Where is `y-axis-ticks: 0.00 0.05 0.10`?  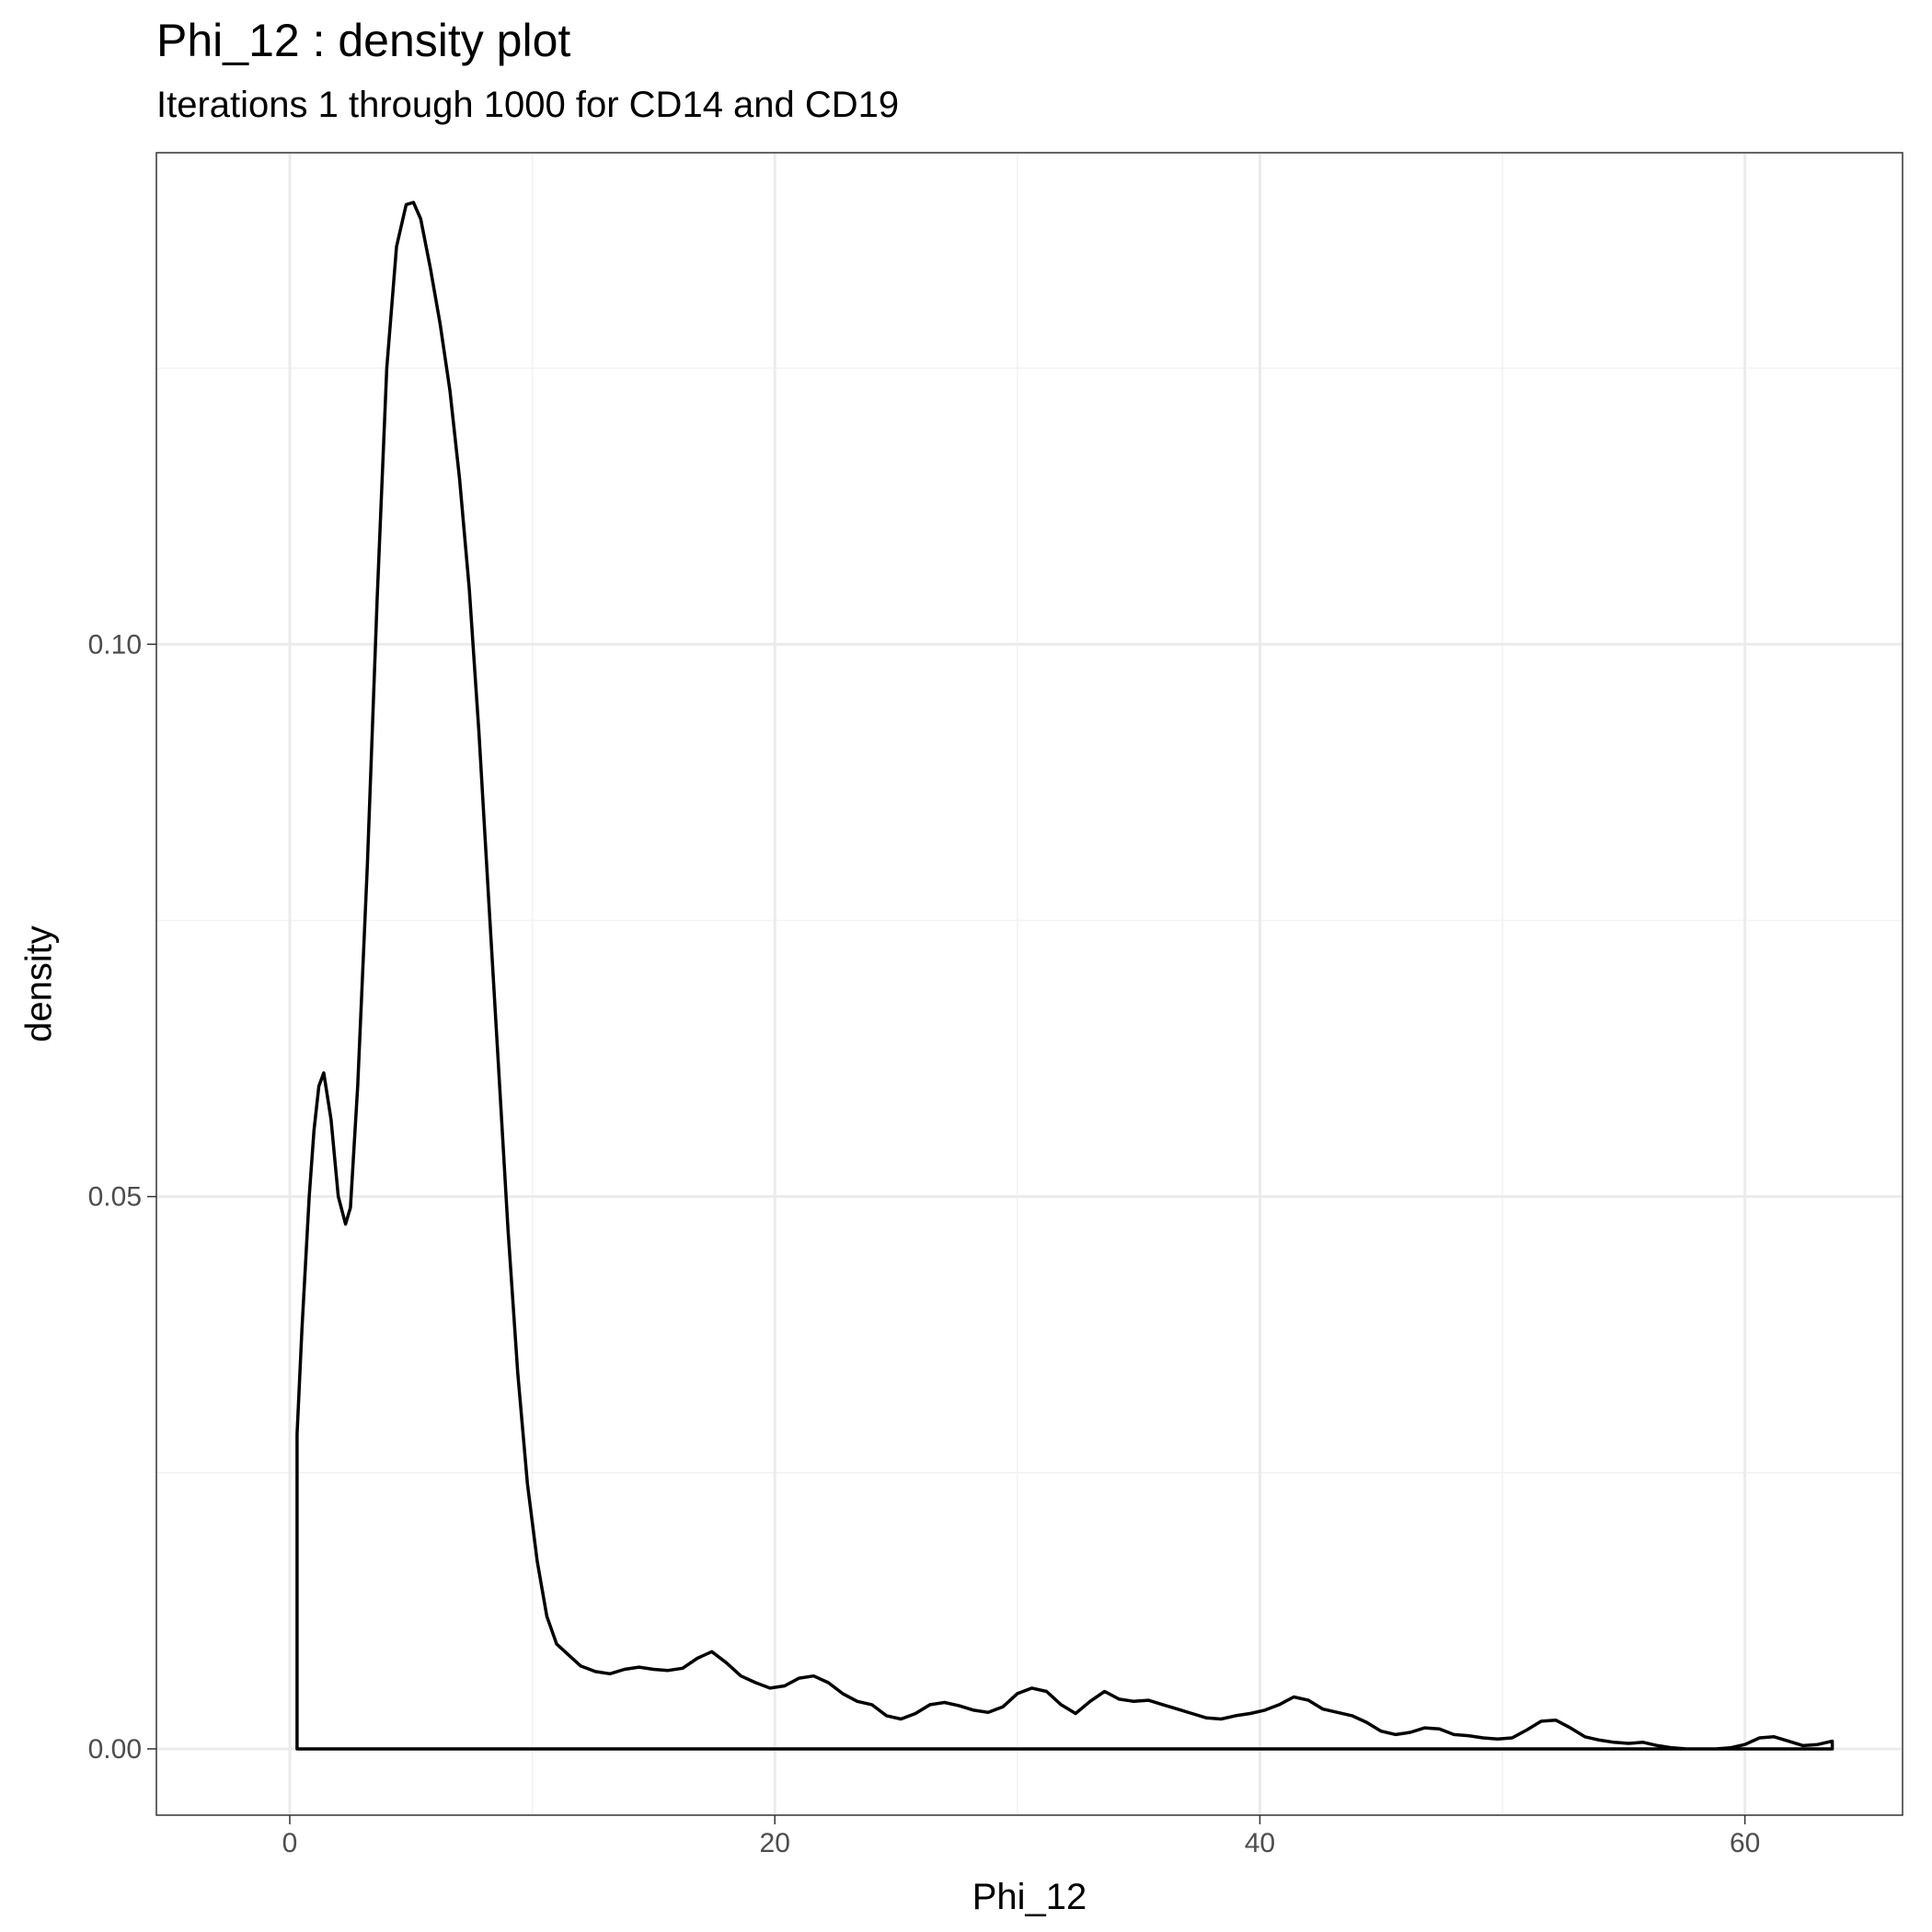
y-axis-ticks: 0.00 0.05 0.10 is located at coordinates (122, 1197).